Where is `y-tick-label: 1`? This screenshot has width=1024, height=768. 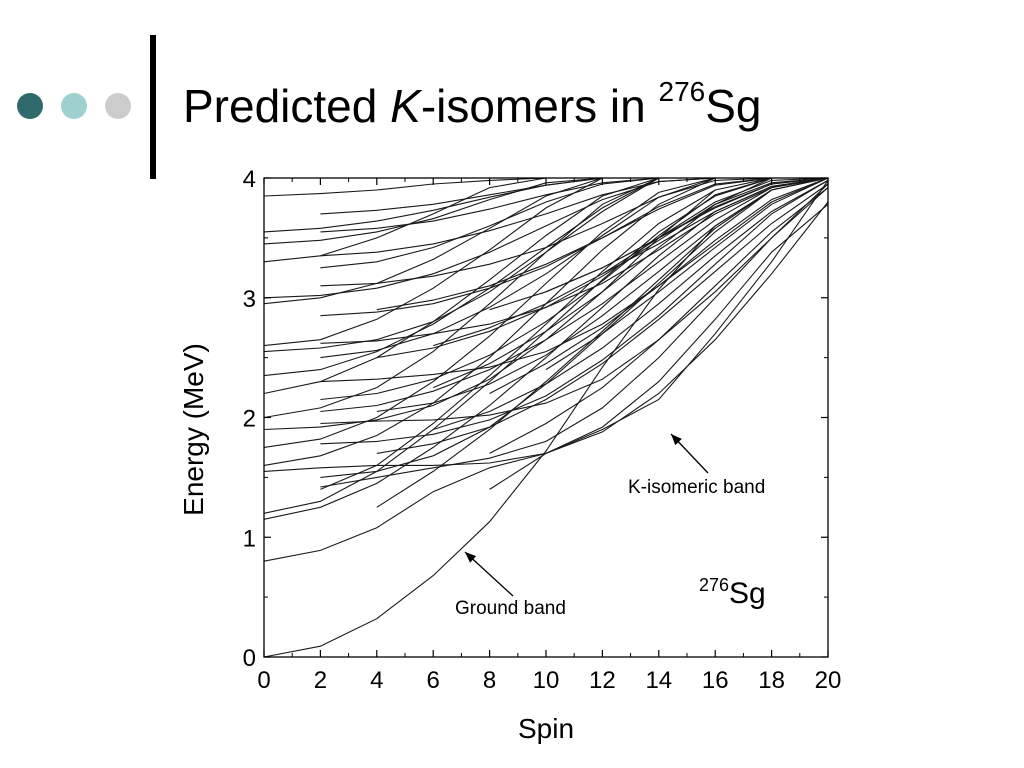 y-tick-label: 1 is located at coordinates (249, 538).